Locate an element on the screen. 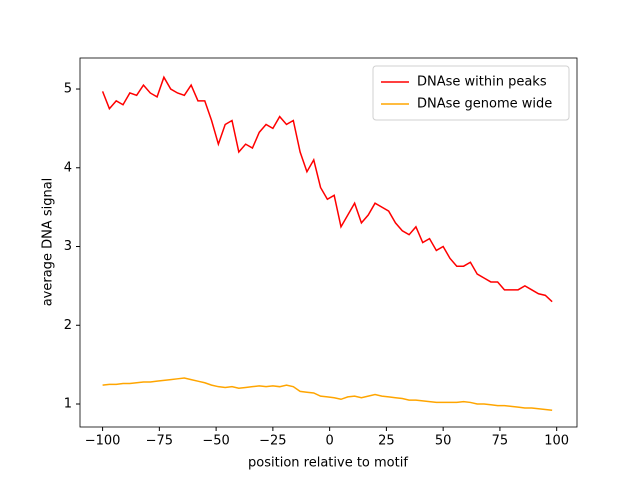 The image size is (640, 480). x-tick-label: 50 is located at coordinates (443, 441).